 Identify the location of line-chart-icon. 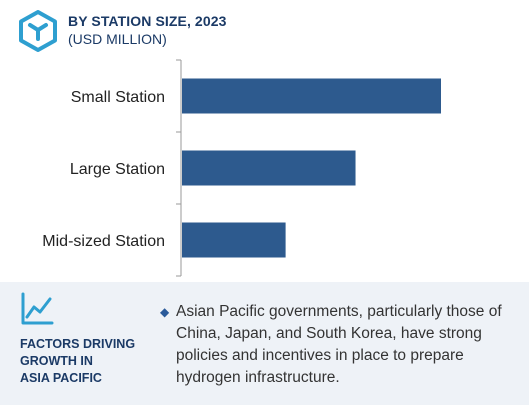
(37, 308).